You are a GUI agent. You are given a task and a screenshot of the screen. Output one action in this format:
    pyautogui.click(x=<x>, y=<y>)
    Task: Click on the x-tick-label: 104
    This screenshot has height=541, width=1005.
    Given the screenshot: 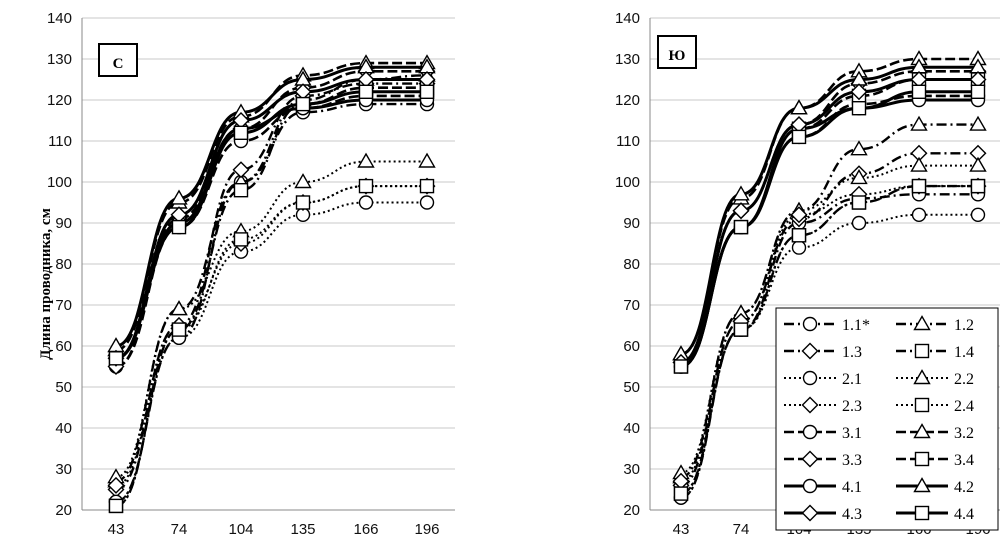 What is the action you would take?
    pyautogui.click(x=240, y=529)
    